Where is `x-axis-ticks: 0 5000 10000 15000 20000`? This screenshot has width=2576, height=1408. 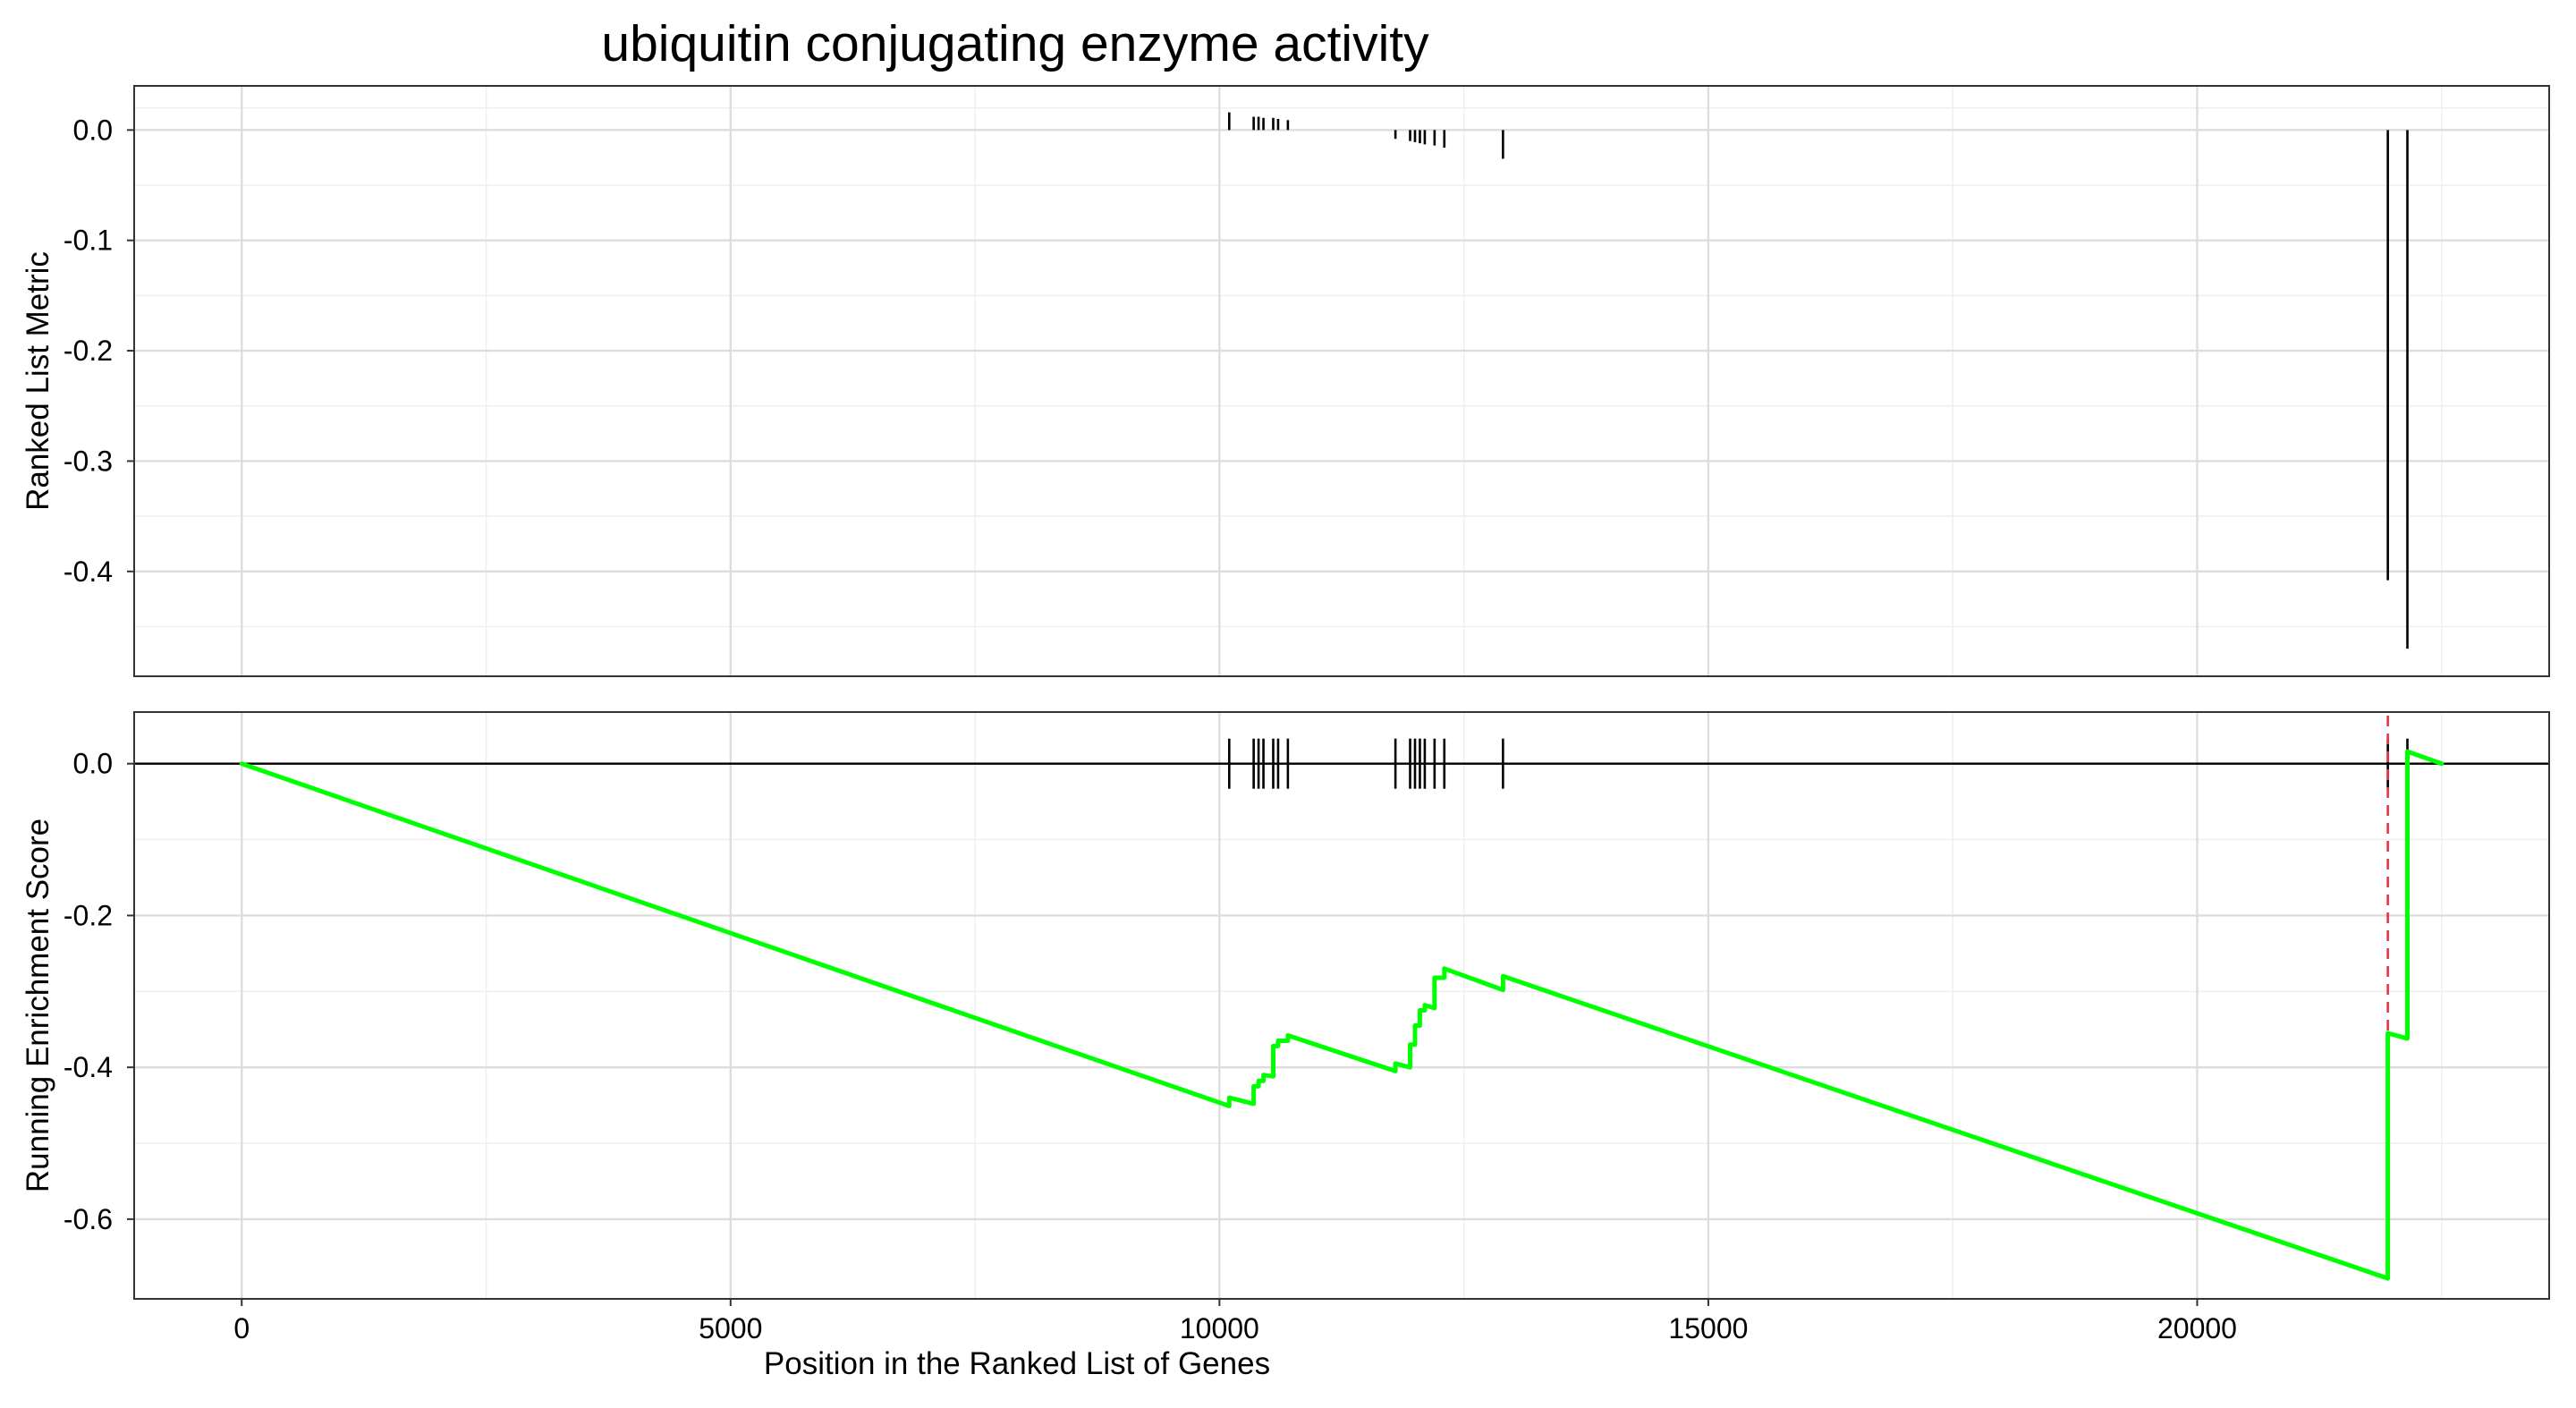
x-axis-ticks: 0 5000 10000 15000 20000 is located at coordinates (1235, 1321).